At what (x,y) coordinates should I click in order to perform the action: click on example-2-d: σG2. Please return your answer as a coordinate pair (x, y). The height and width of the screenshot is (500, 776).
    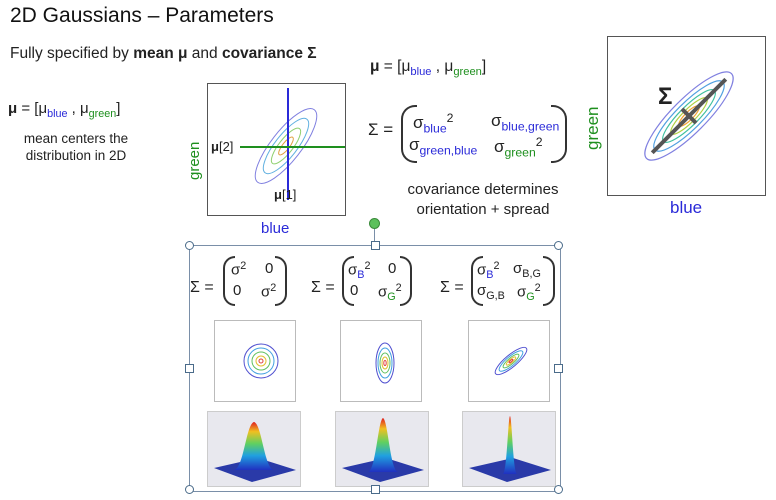
    Looking at the image, I should click on (390, 293).